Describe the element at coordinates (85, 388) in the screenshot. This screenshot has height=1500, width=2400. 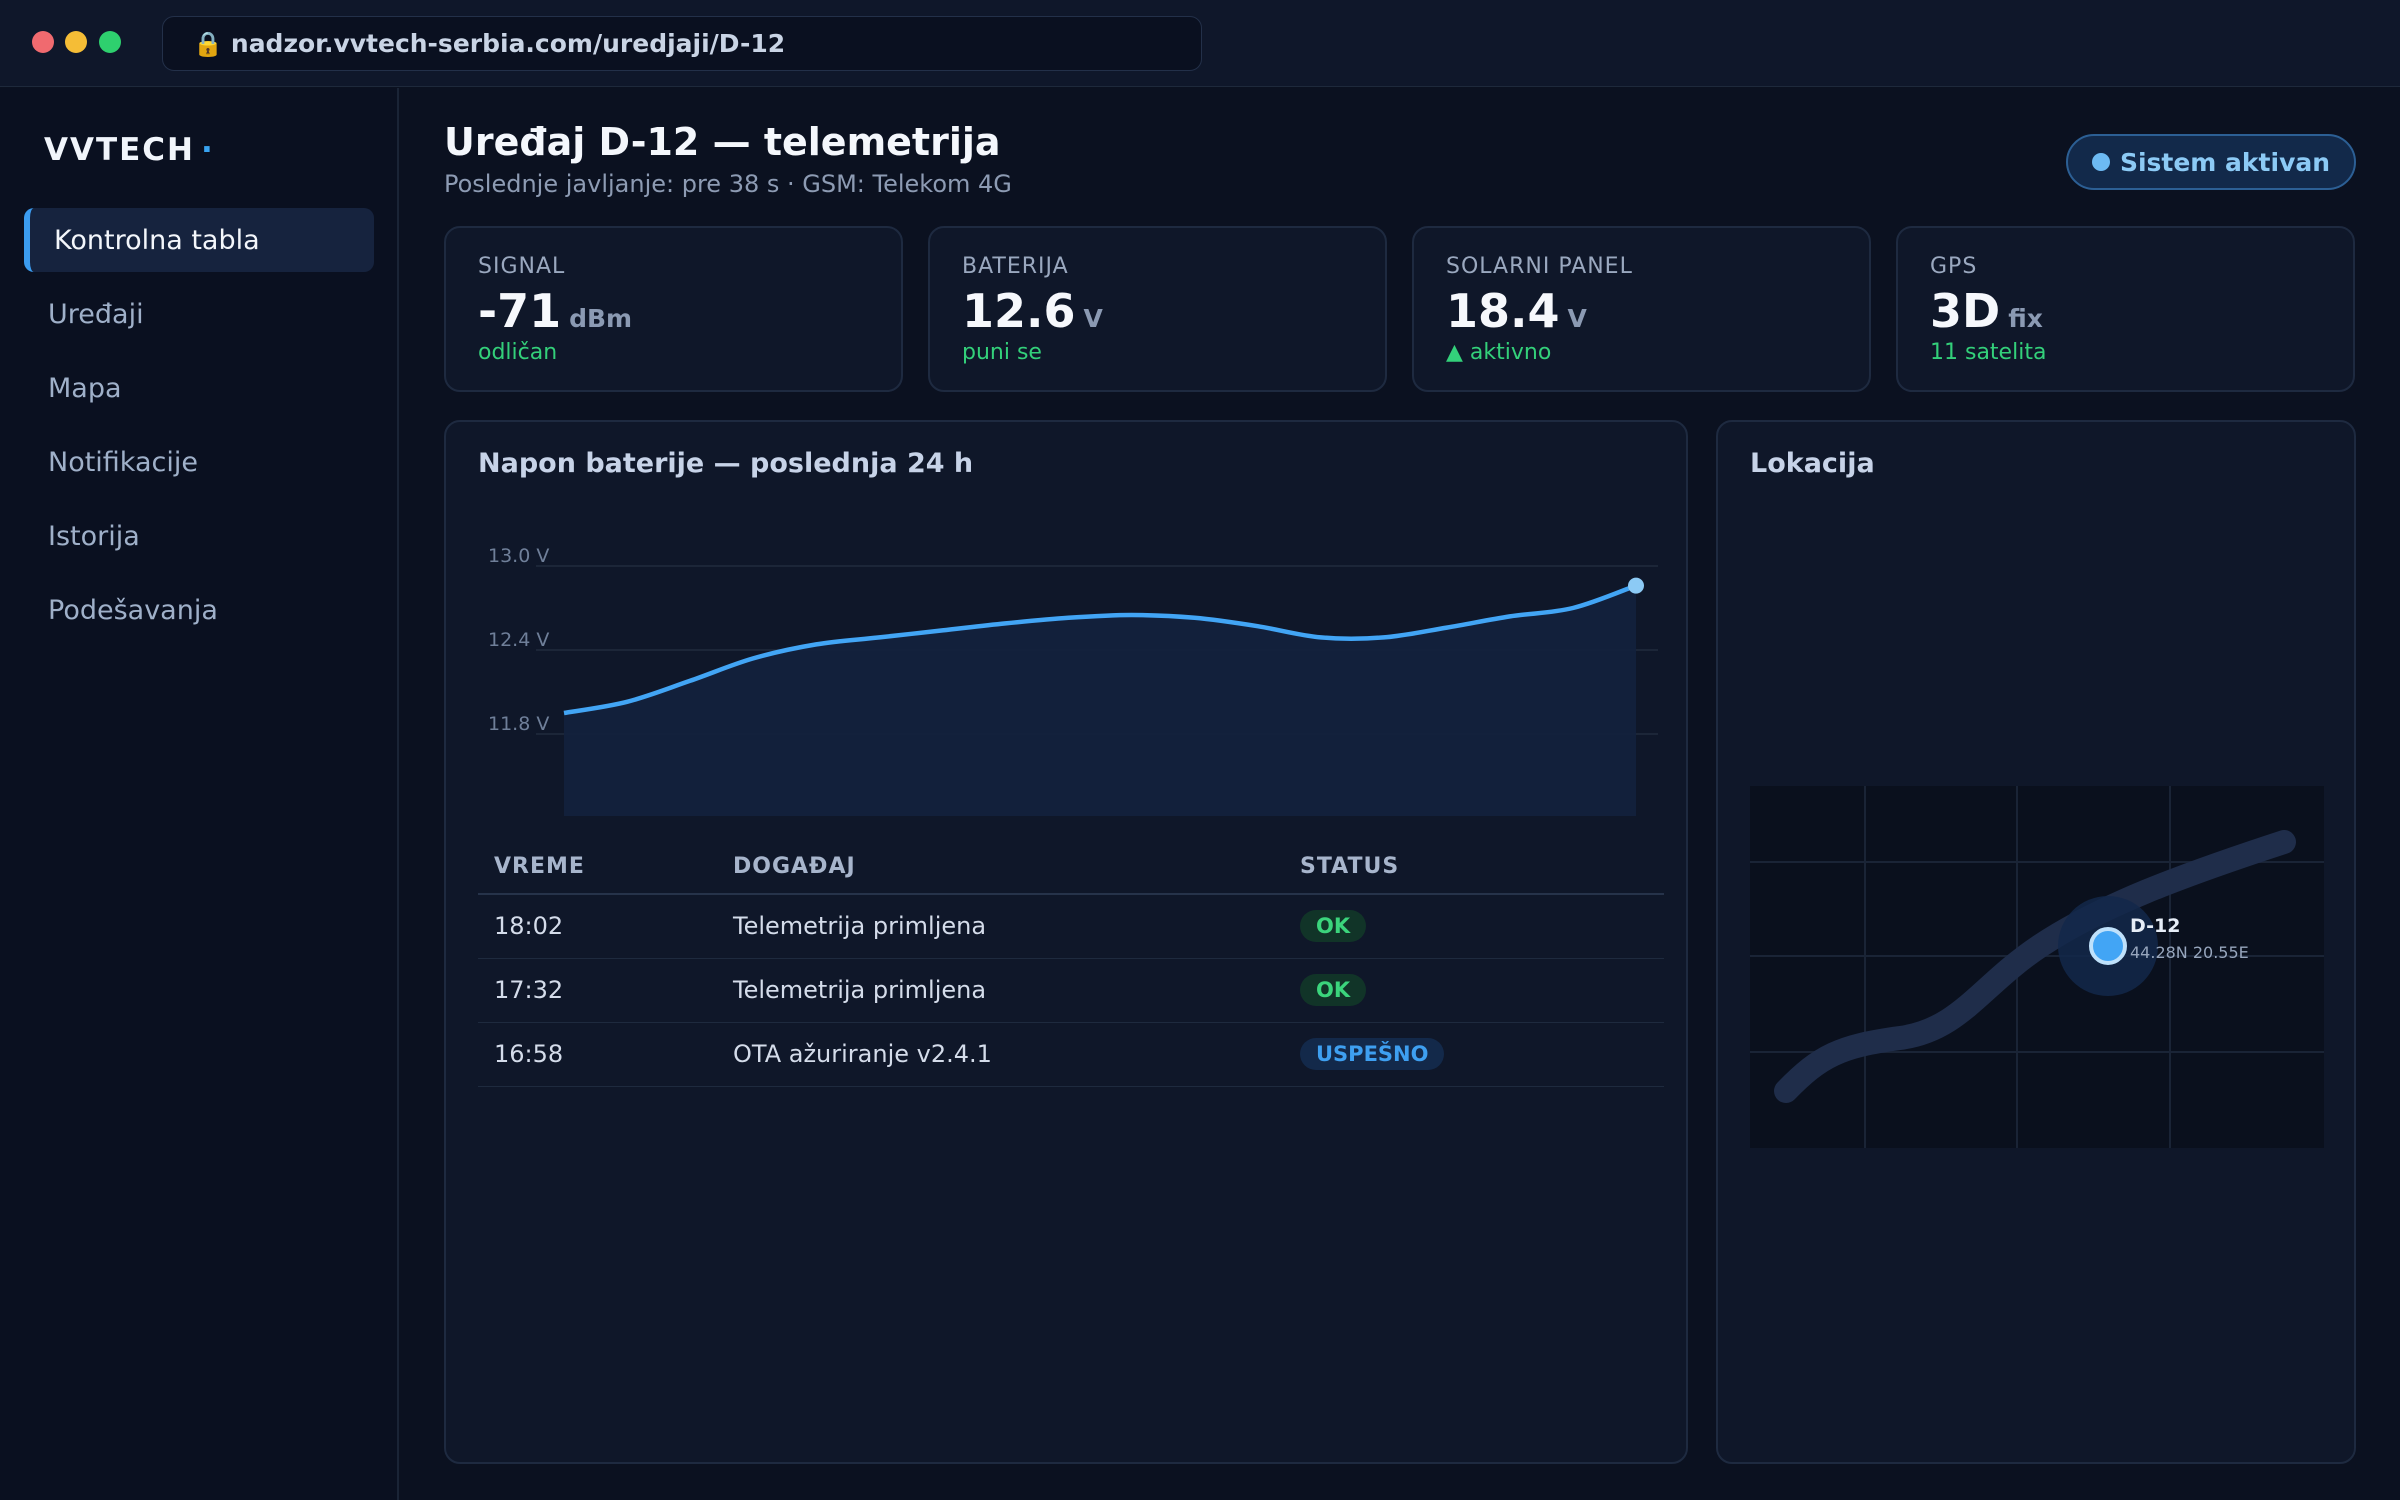
I see `sidebar-item-label: Mapa` at that location.